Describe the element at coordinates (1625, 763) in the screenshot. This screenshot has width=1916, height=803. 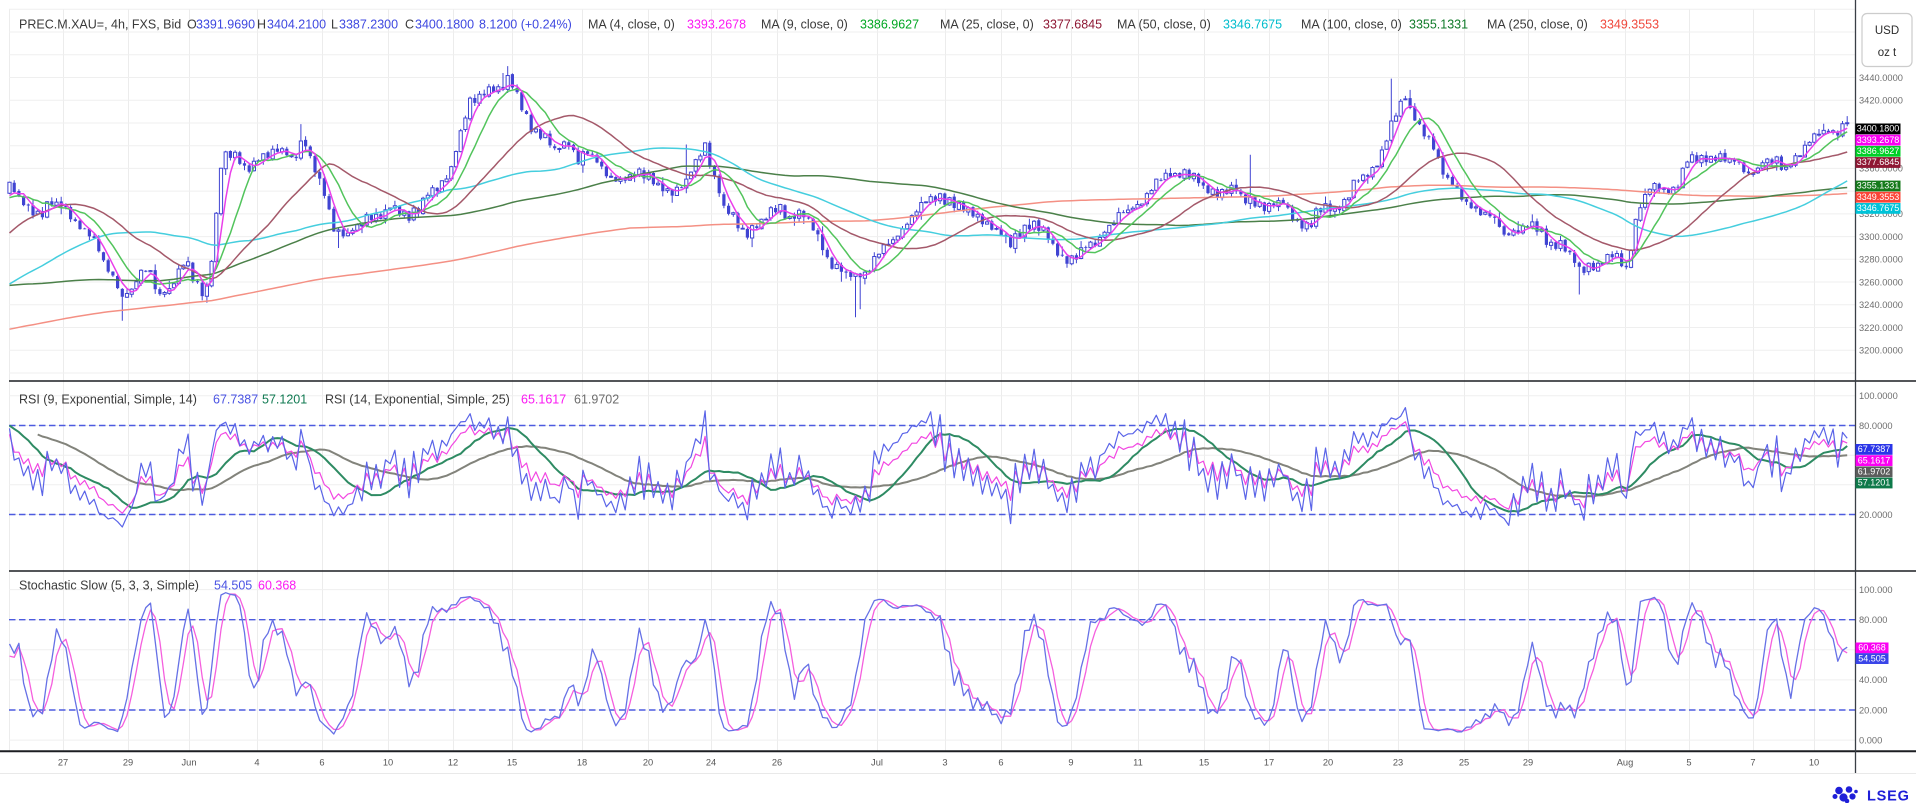
I see `svg-text: Aug` at that location.